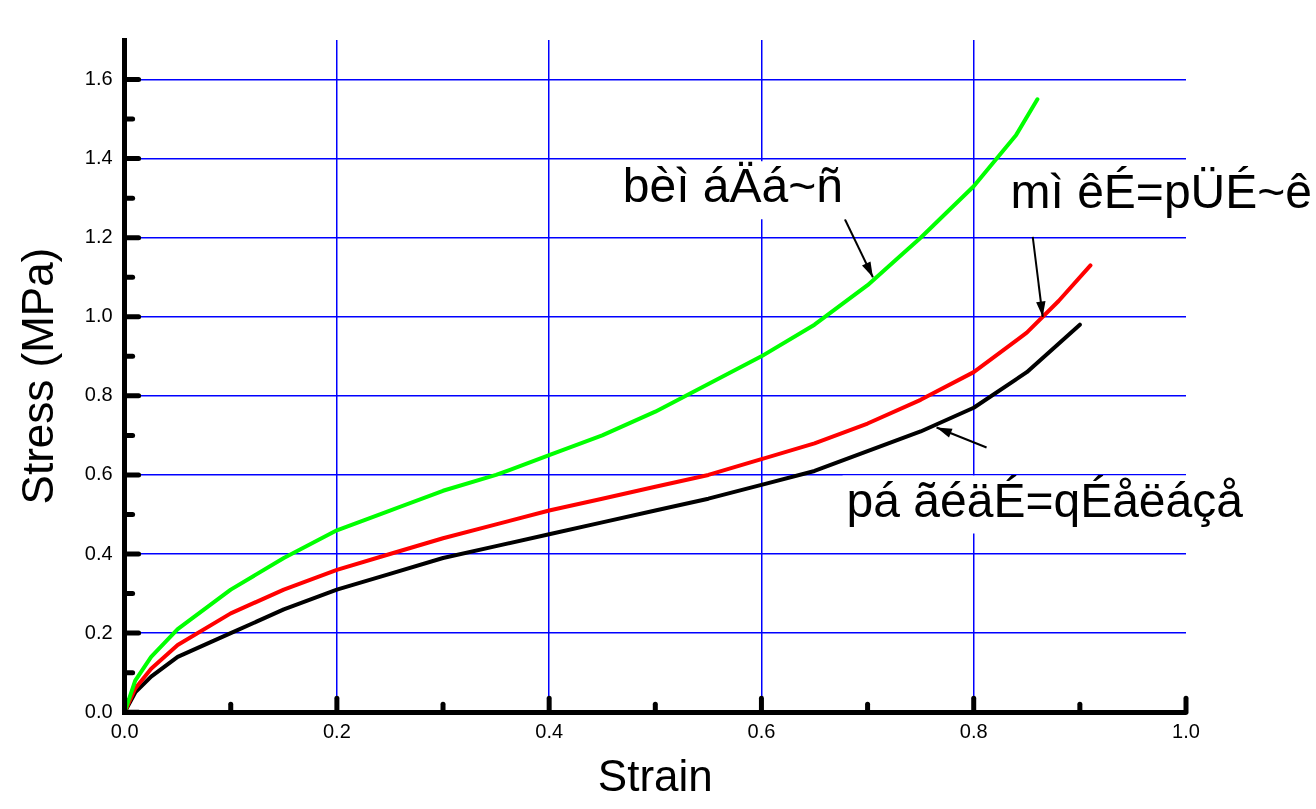  What do you see at coordinates (973, 730) in the screenshot?
I see `x-tick-label: 0.8` at bounding box center [973, 730].